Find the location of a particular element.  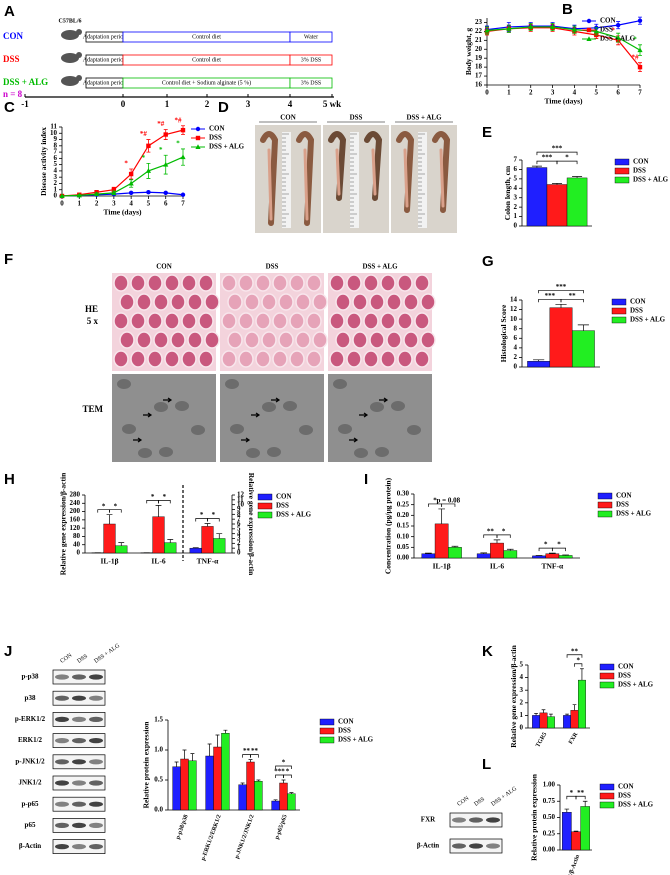

y-tick-label: 8 is located at coordinates (56, 145).